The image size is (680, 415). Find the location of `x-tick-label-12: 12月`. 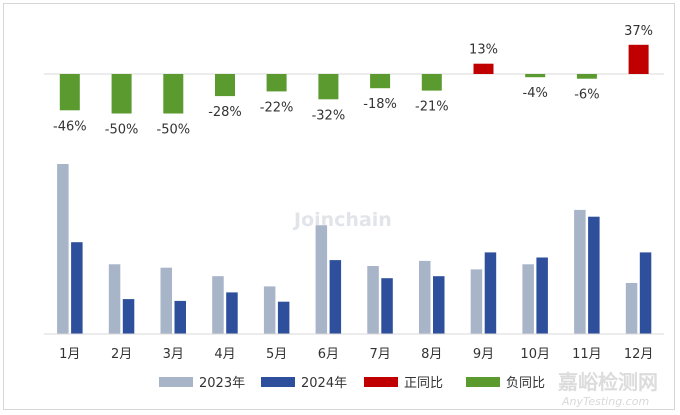

x-tick-label-12: 12月 is located at coordinates (639, 354).